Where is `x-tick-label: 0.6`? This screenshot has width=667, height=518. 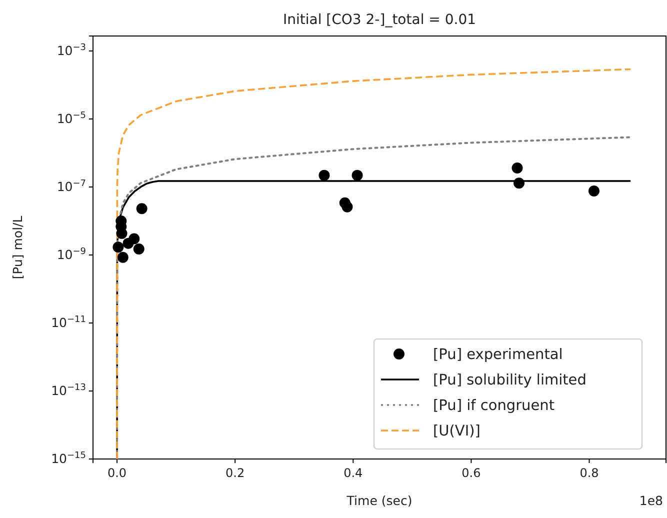 x-tick-label: 0.6 is located at coordinates (471, 473).